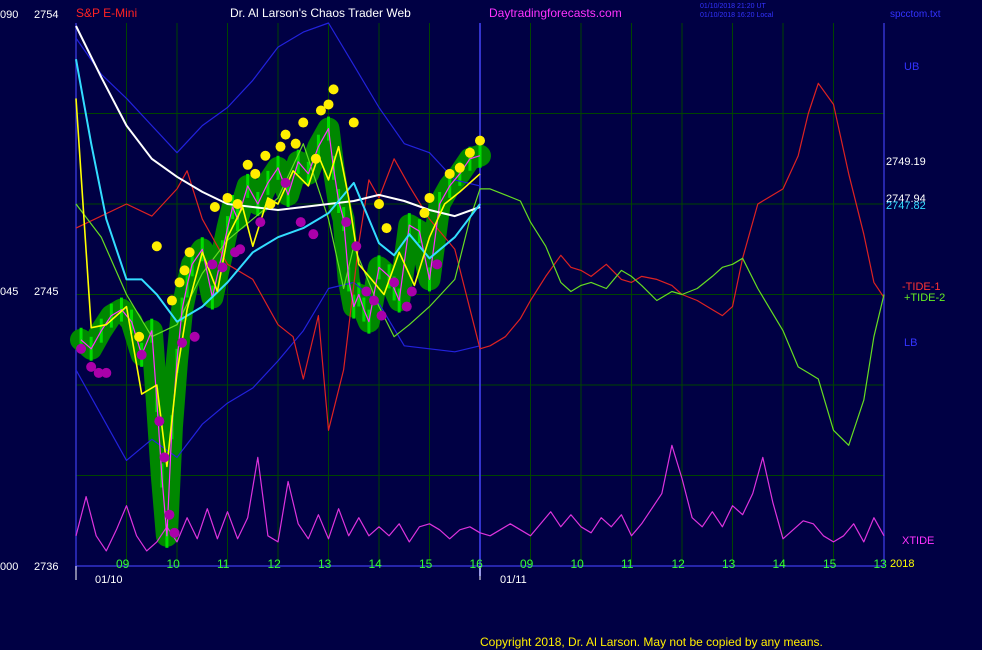 This screenshot has width=982, height=650. I want to click on y-left-label-bottom: 000, so click(9, 567).